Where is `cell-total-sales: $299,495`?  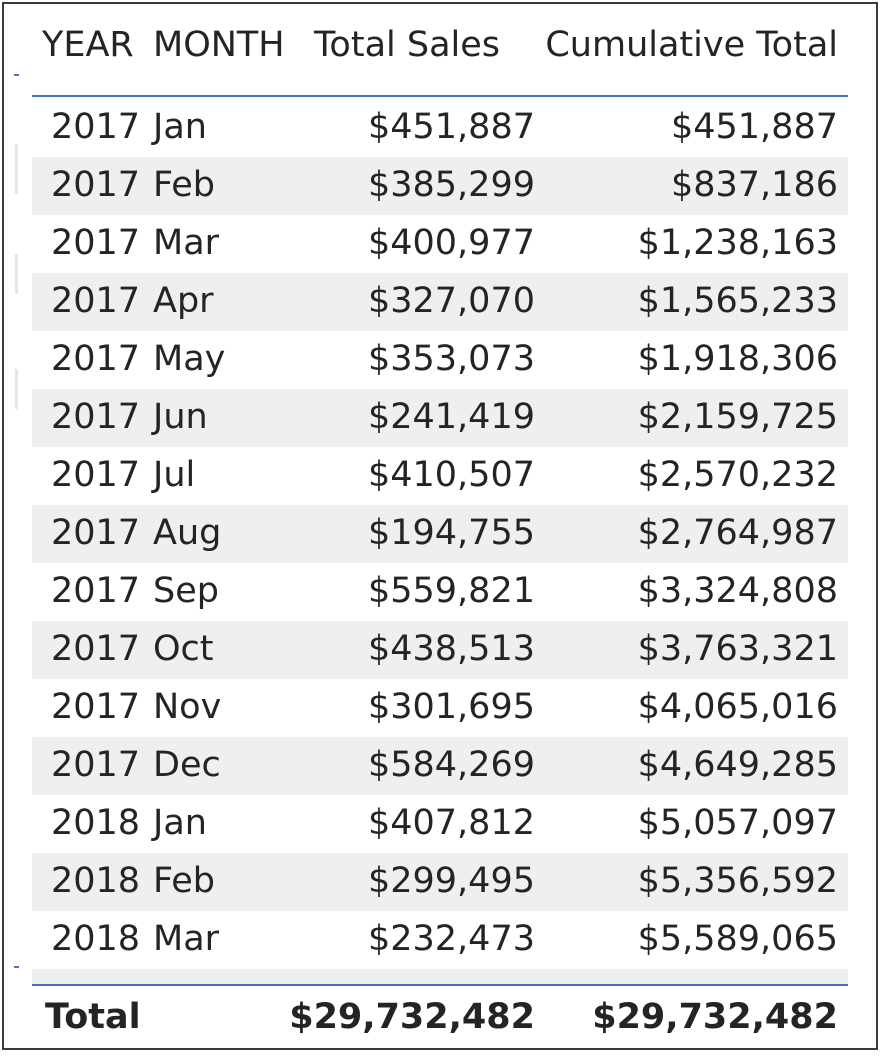
cell-total-sales: $299,495 is located at coordinates (451, 881).